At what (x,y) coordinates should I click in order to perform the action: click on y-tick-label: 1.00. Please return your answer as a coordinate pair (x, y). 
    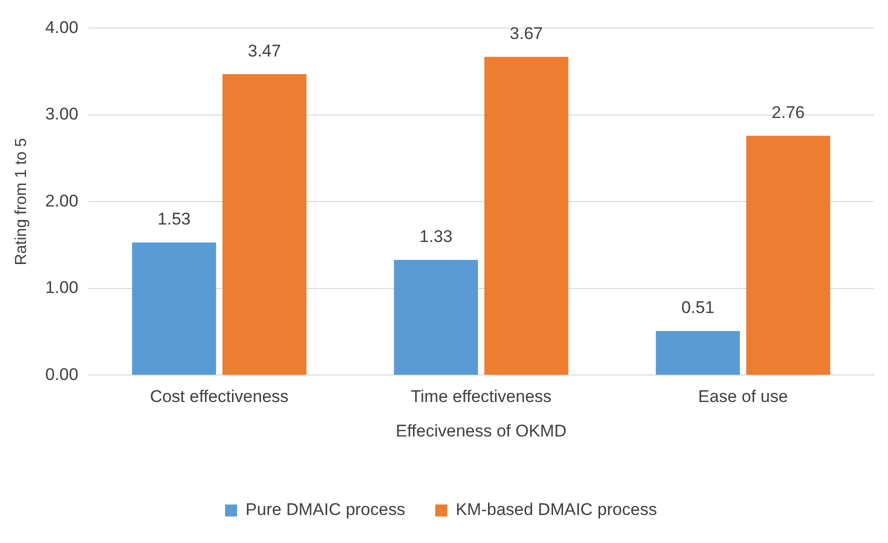
    Looking at the image, I should click on (61, 288).